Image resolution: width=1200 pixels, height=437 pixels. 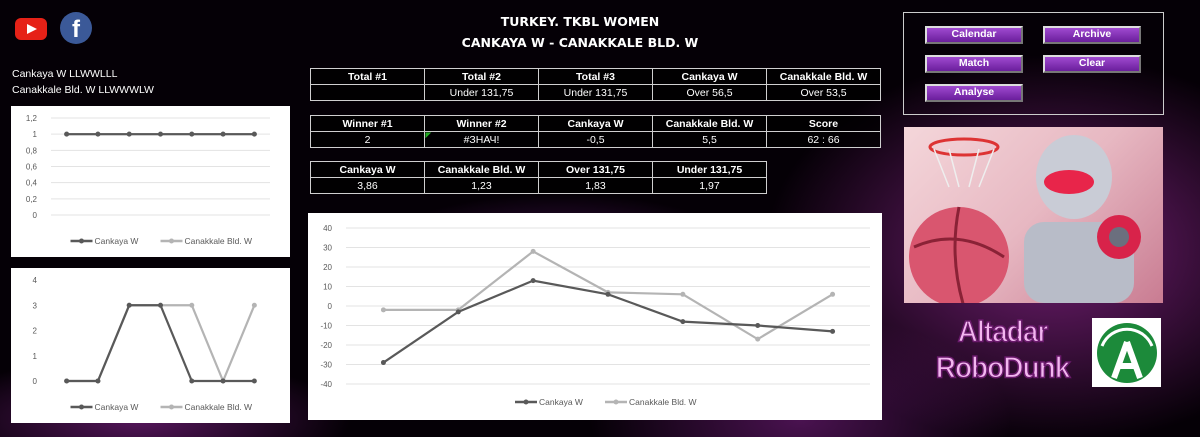 I want to click on header-cell: Score, so click(x=823, y=123).